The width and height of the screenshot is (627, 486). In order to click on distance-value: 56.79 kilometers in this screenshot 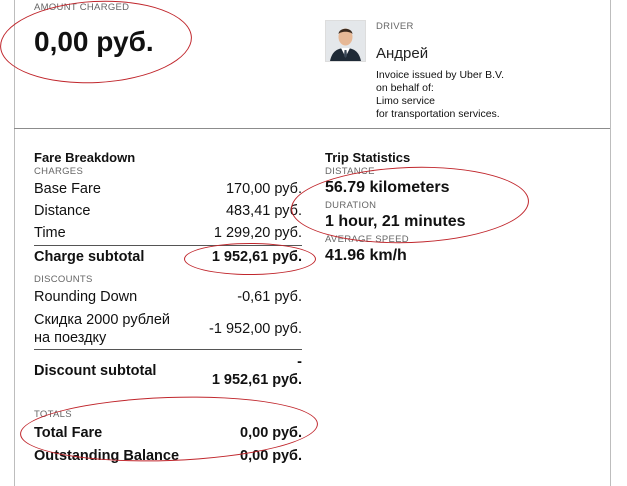, I will do `click(387, 187)`.